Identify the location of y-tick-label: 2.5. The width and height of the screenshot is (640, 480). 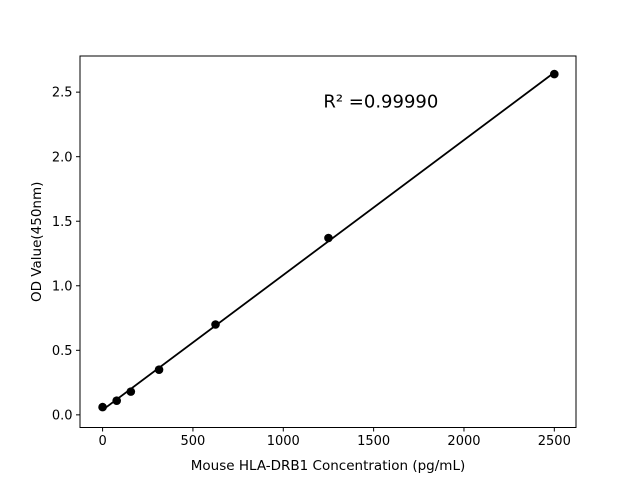
(62, 93).